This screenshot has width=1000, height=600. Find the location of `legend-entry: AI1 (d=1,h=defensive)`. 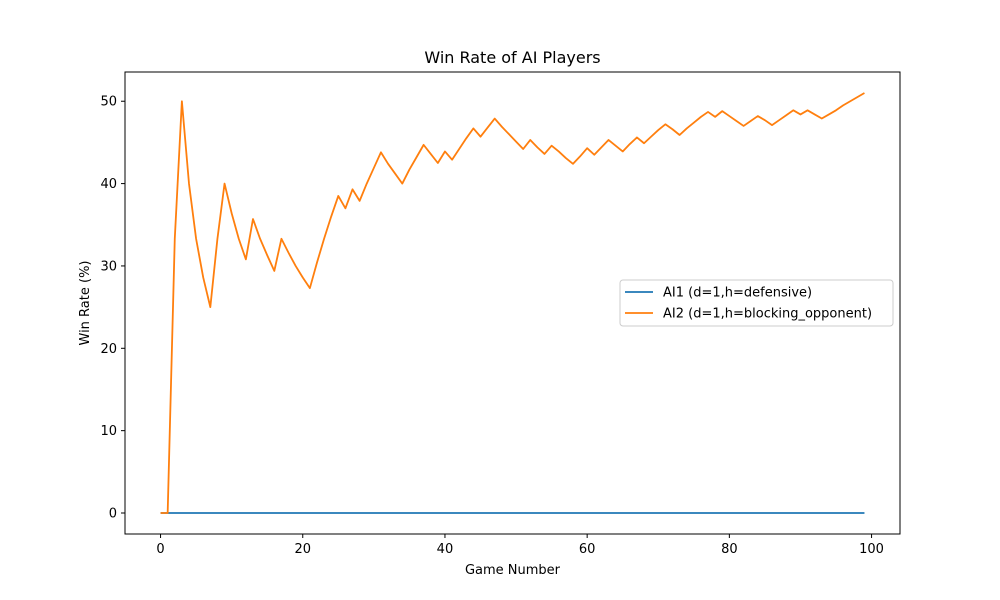

legend-entry: AI1 (d=1,h=defensive) is located at coordinates (737, 293).